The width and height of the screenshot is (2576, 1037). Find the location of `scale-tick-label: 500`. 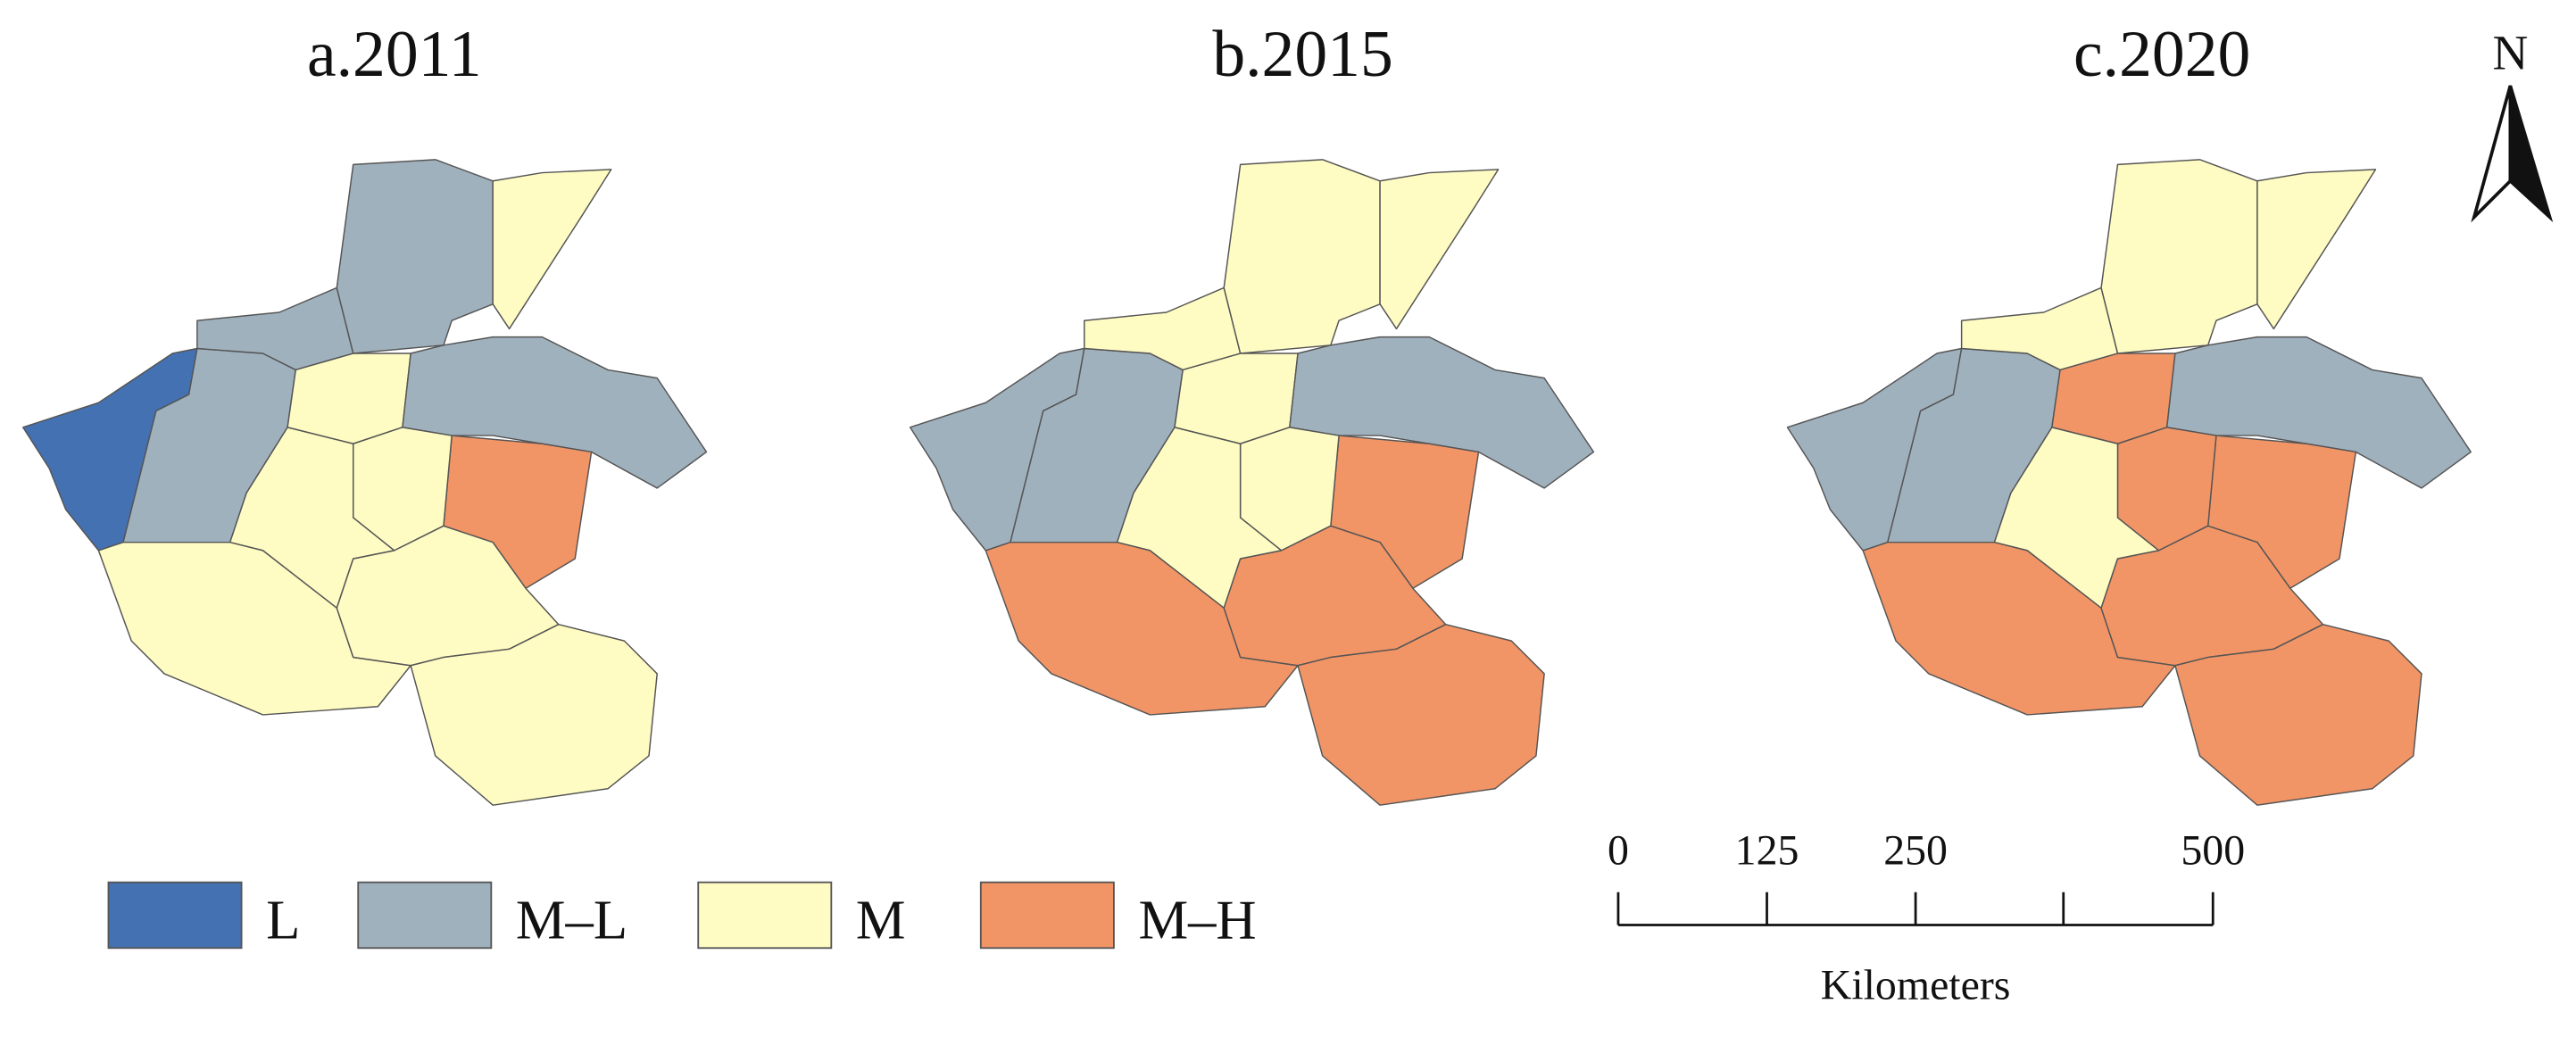

scale-tick-label: 500 is located at coordinates (2213, 850).